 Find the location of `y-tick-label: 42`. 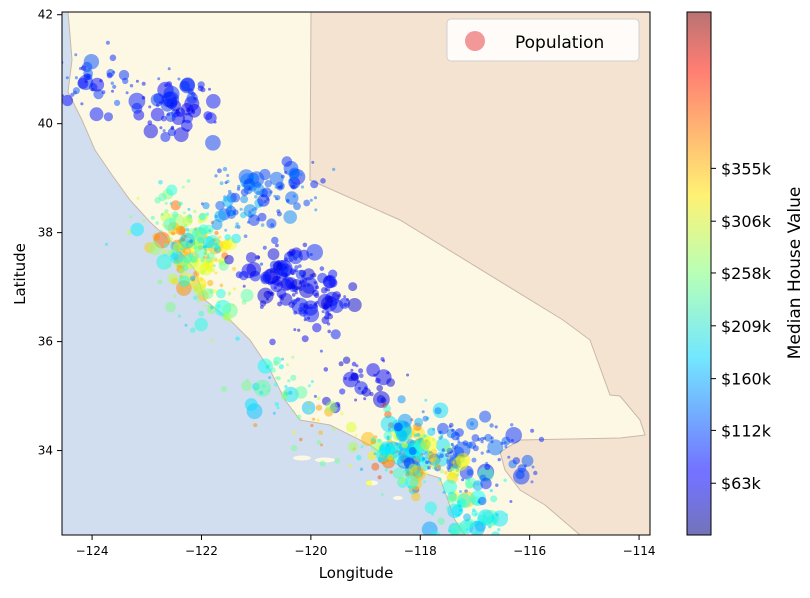

y-tick-label: 42 is located at coordinates (45, 15).